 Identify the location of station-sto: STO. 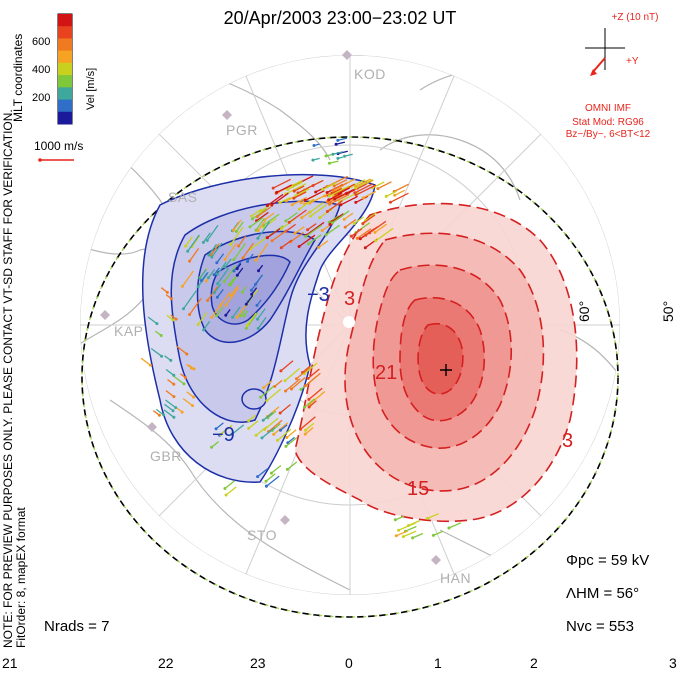
(262, 535).